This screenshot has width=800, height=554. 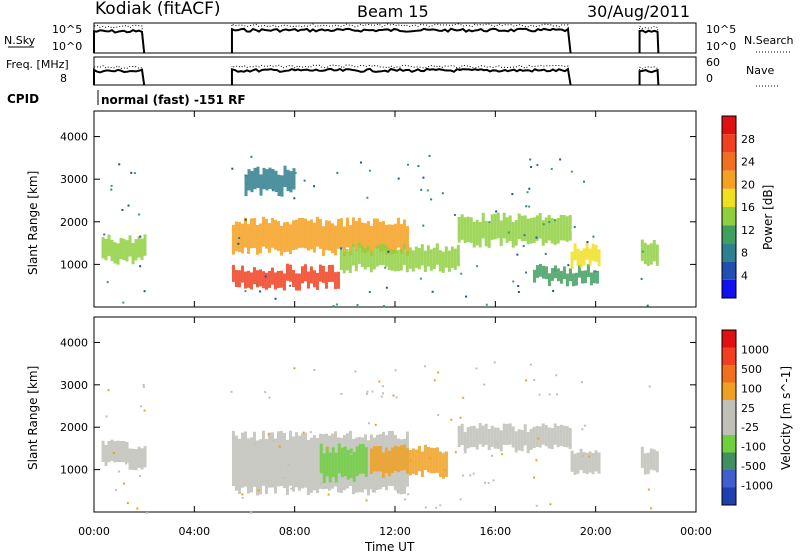 I want to click on y-tick-label: 2000, so click(x=74, y=222).